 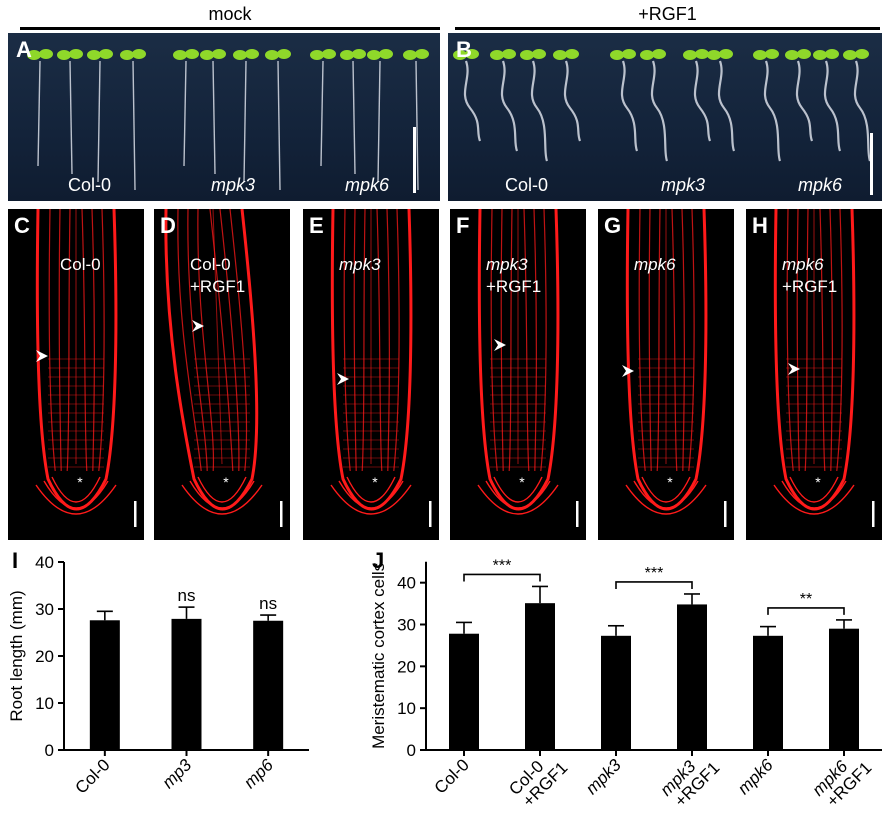 I want to click on panel-b-photo: B Col-0 mpk3 mpk6, so click(x=665, y=117).